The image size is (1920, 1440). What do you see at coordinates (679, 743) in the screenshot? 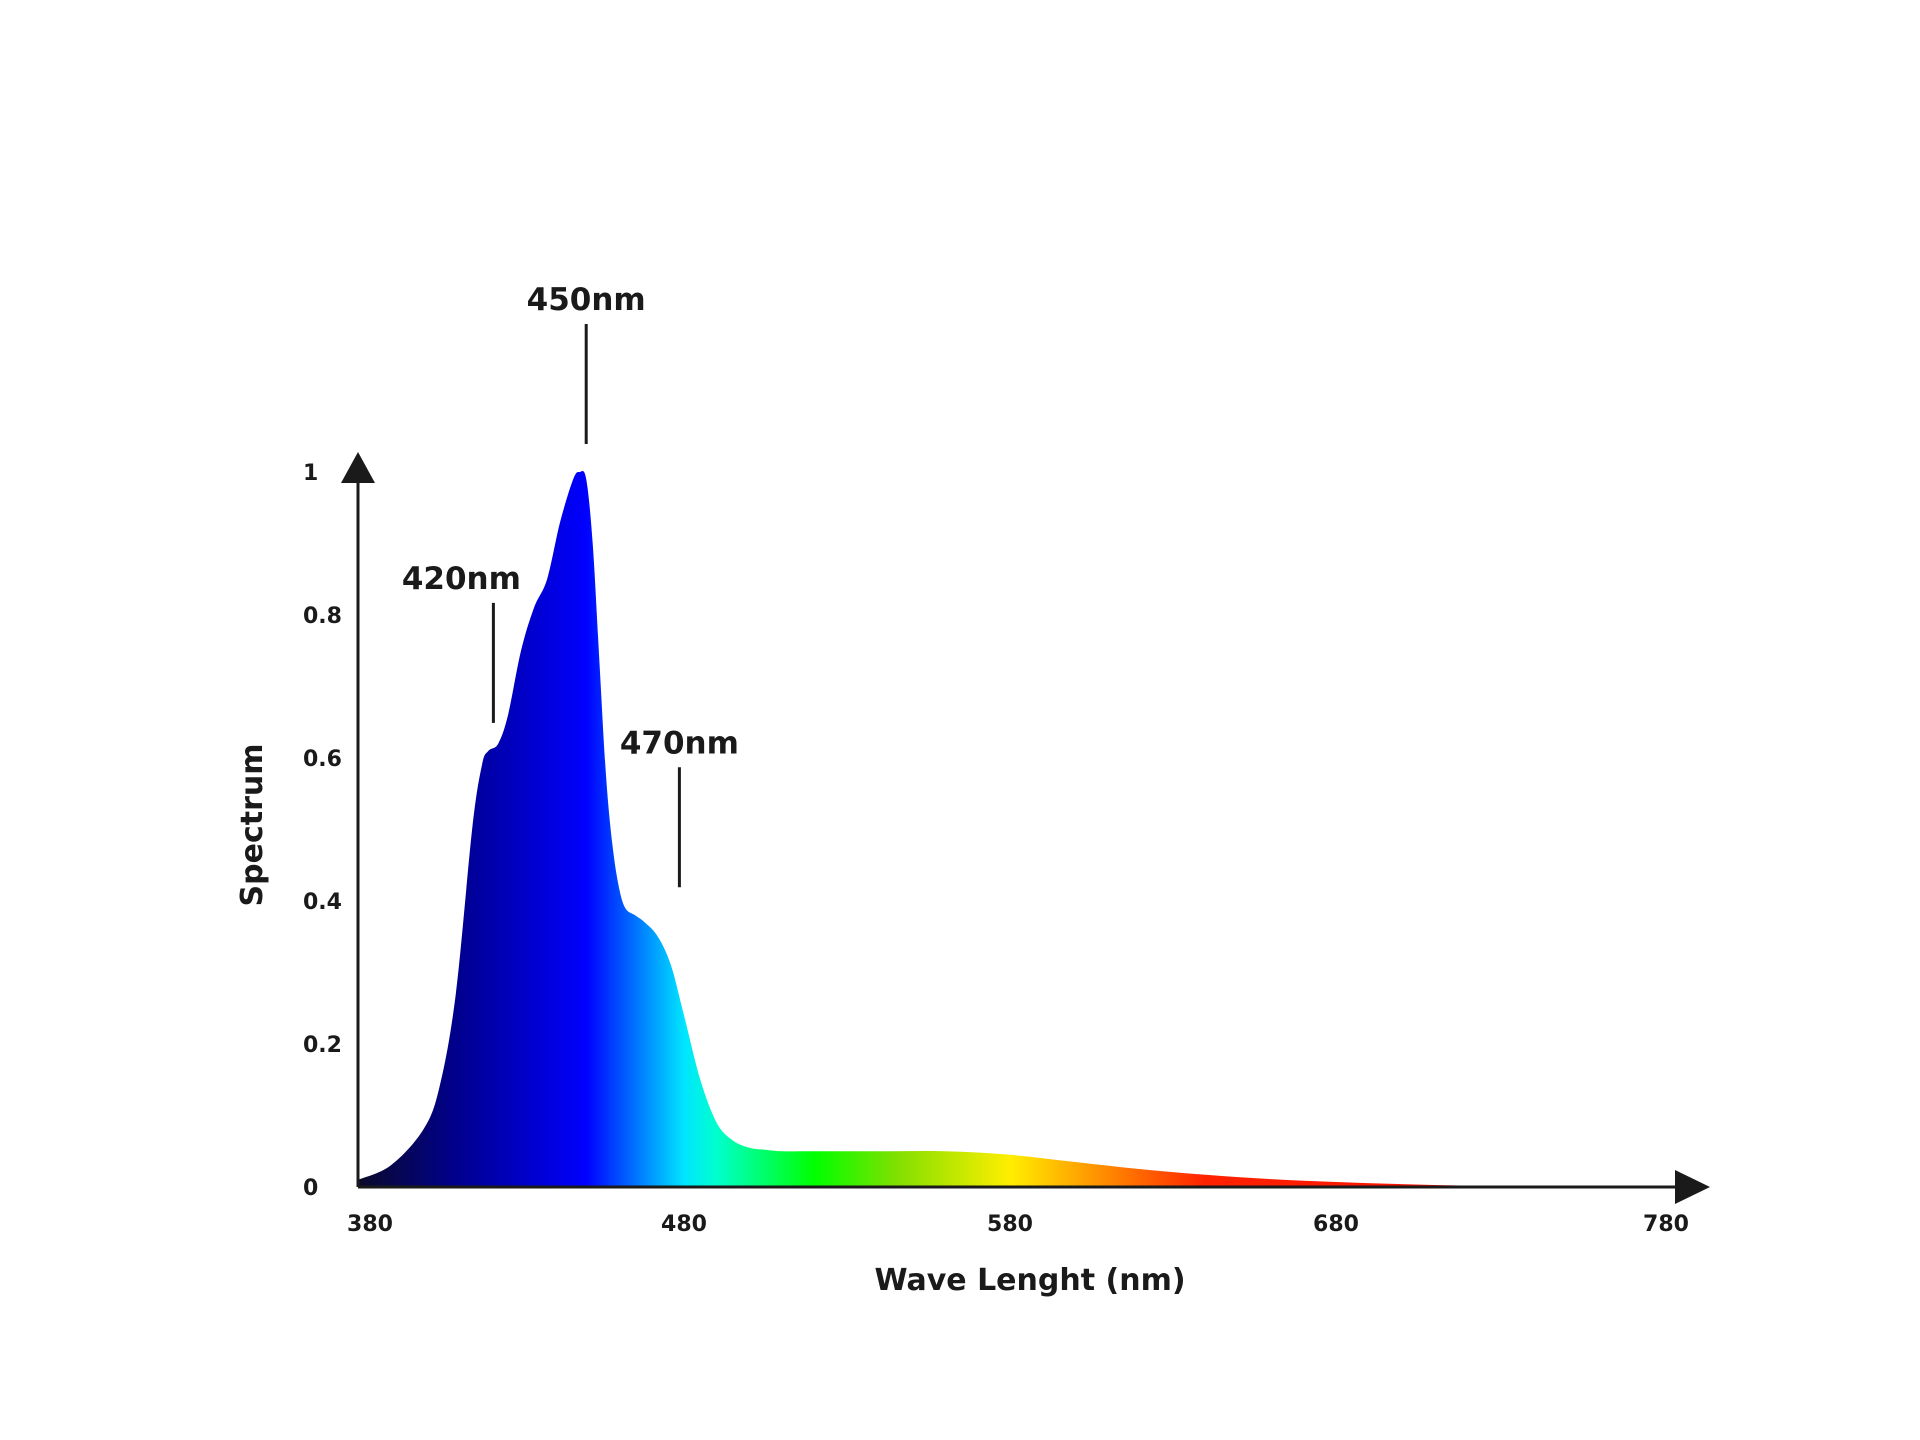
I see `peak-label: 470nm` at bounding box center [679, 743].